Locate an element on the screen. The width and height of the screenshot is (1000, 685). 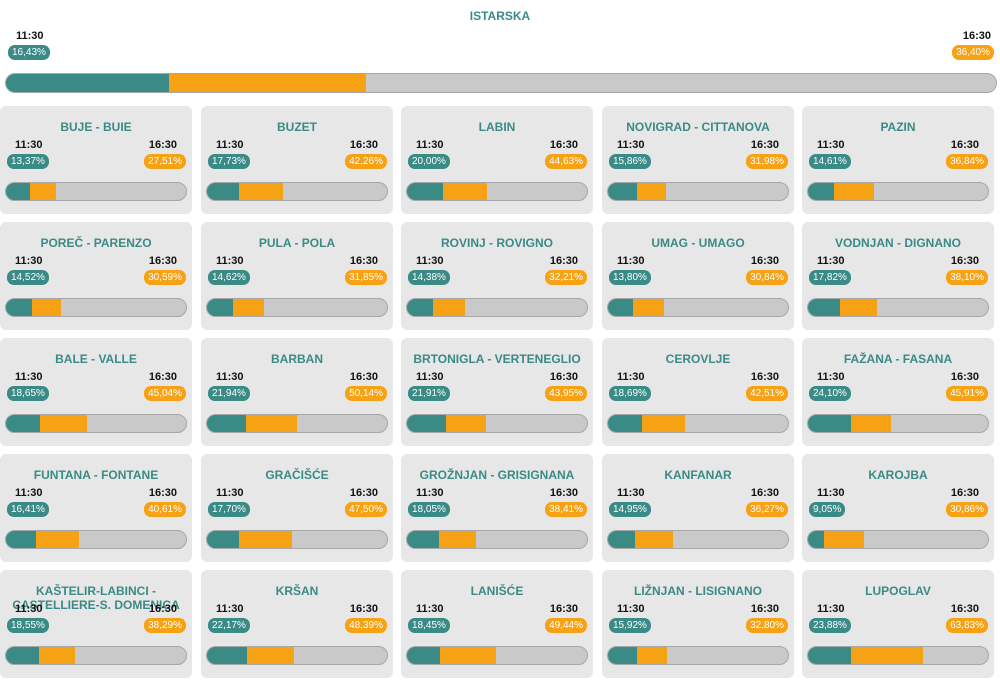
value-1630-label: 31,98% is located at coordinates (767, 161).